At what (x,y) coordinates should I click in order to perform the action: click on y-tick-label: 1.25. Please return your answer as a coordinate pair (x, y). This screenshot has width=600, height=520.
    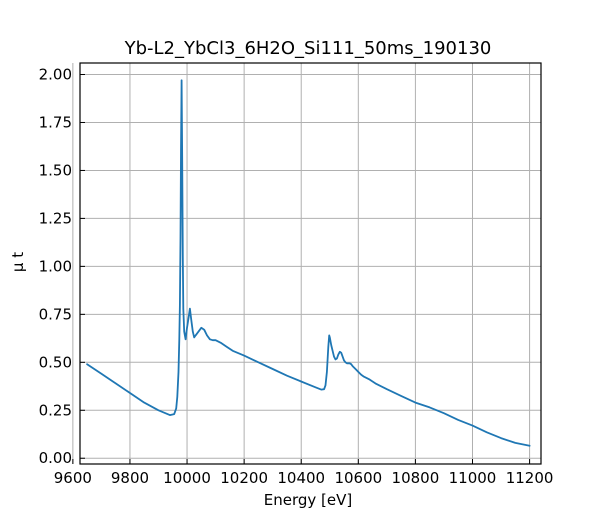
    Looking at the image, I should click on (55, 218).